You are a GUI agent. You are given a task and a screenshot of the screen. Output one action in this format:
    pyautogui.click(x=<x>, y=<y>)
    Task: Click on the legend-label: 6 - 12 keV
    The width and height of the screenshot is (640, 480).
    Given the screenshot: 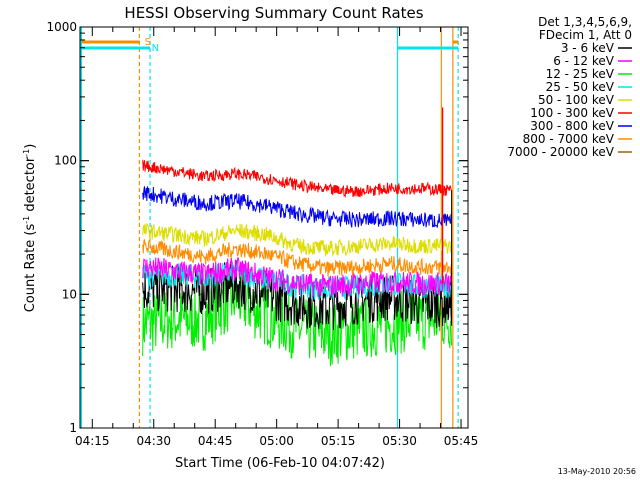 What is the action you would take?
    pyautogui.click(x=584, y=61)
    